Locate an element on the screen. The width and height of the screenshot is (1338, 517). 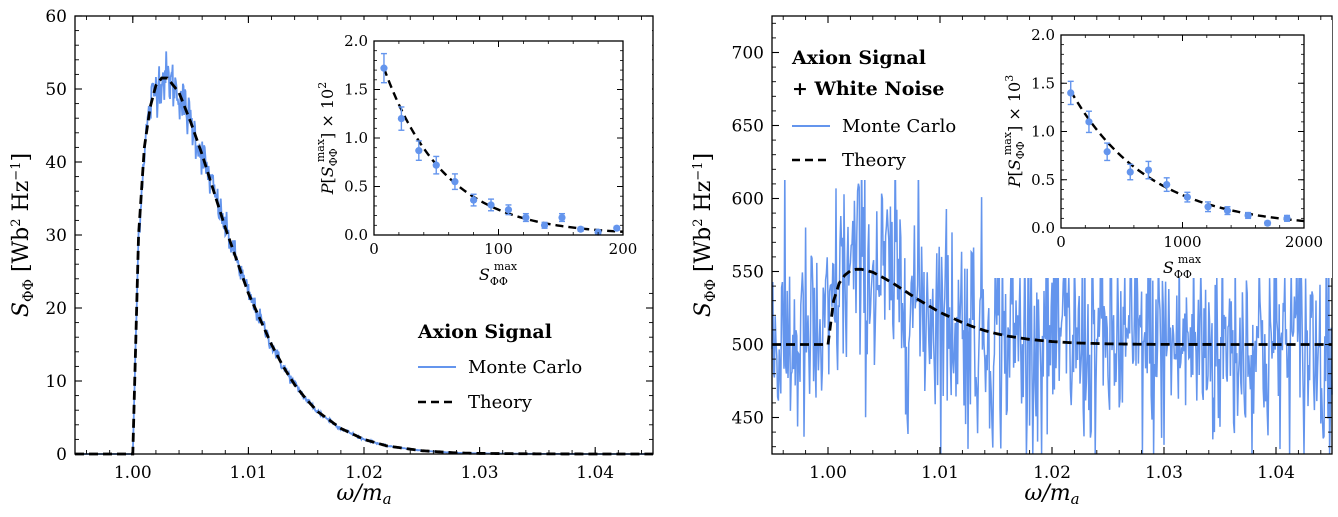
left-inset-ytick-label: 2.0 is located at coordinates (356, 41).